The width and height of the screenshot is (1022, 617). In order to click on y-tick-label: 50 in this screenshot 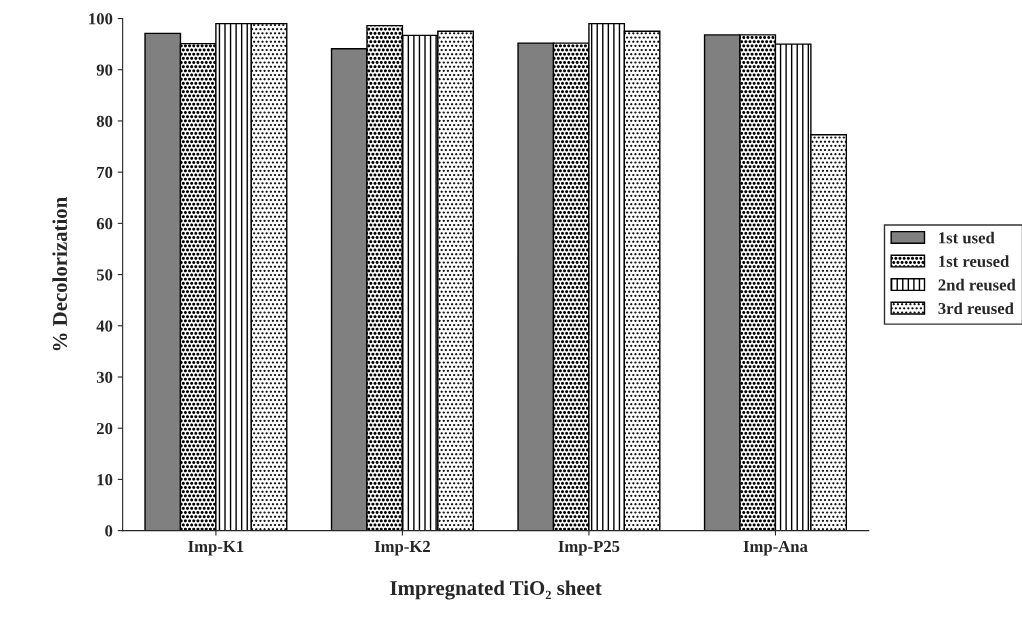, I will do `click(104, 275)`.